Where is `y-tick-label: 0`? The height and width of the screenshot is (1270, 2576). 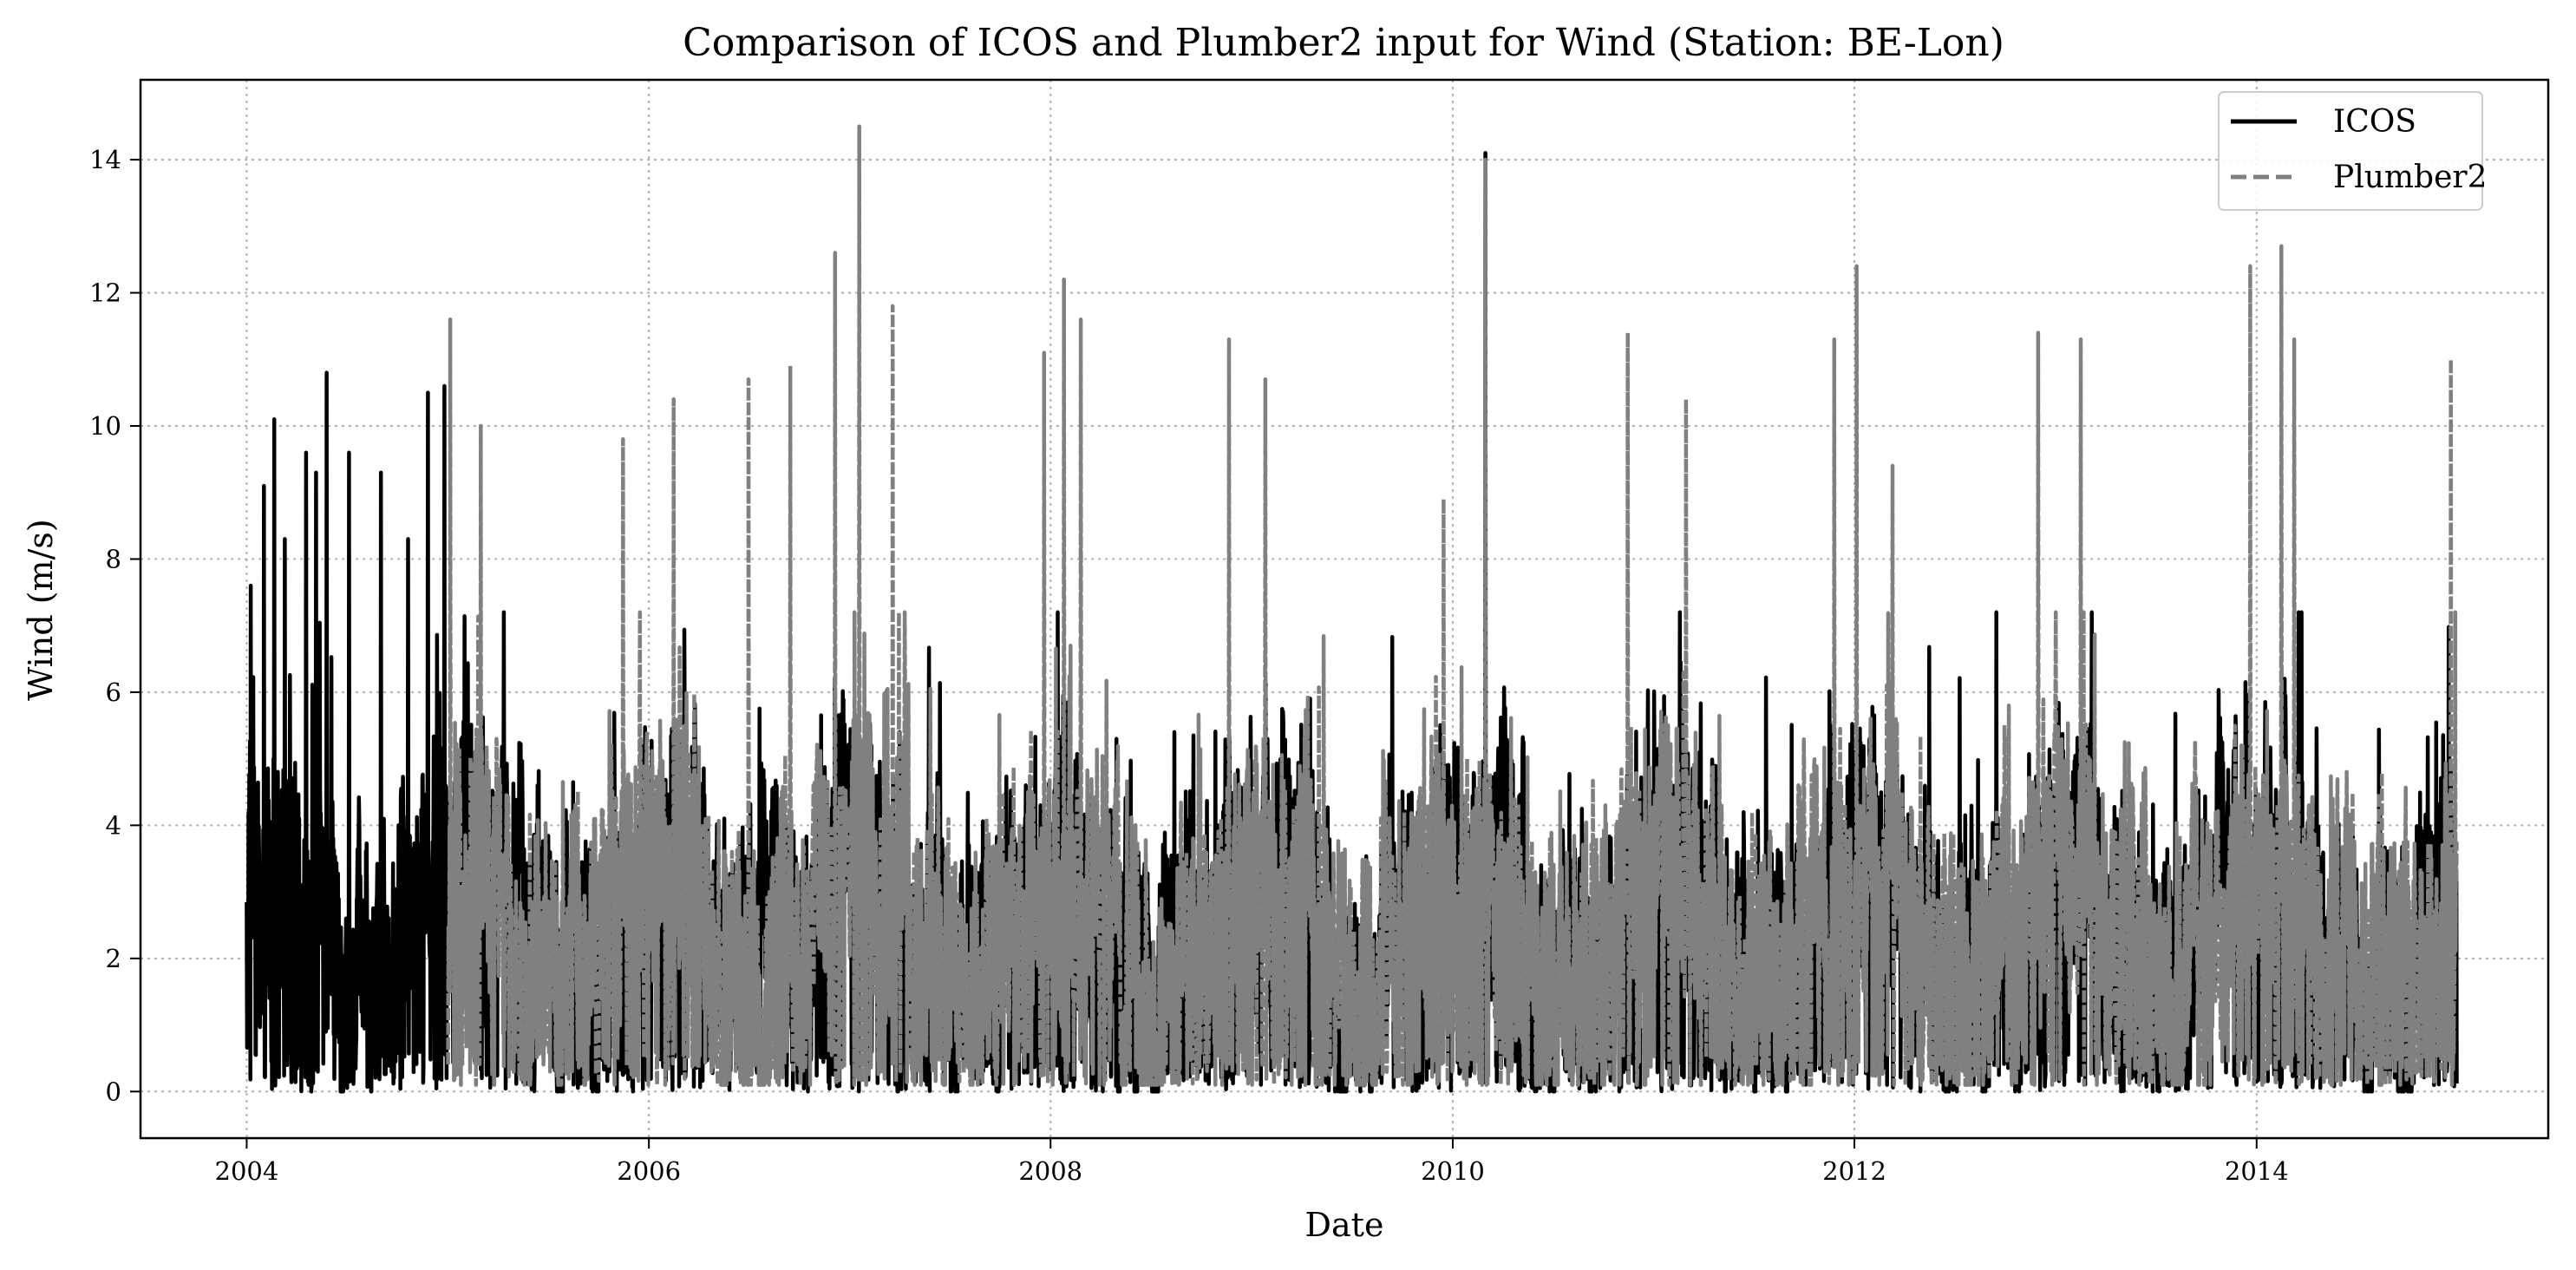
y-tick-label: 0 is located at coordinates (113, 1091).